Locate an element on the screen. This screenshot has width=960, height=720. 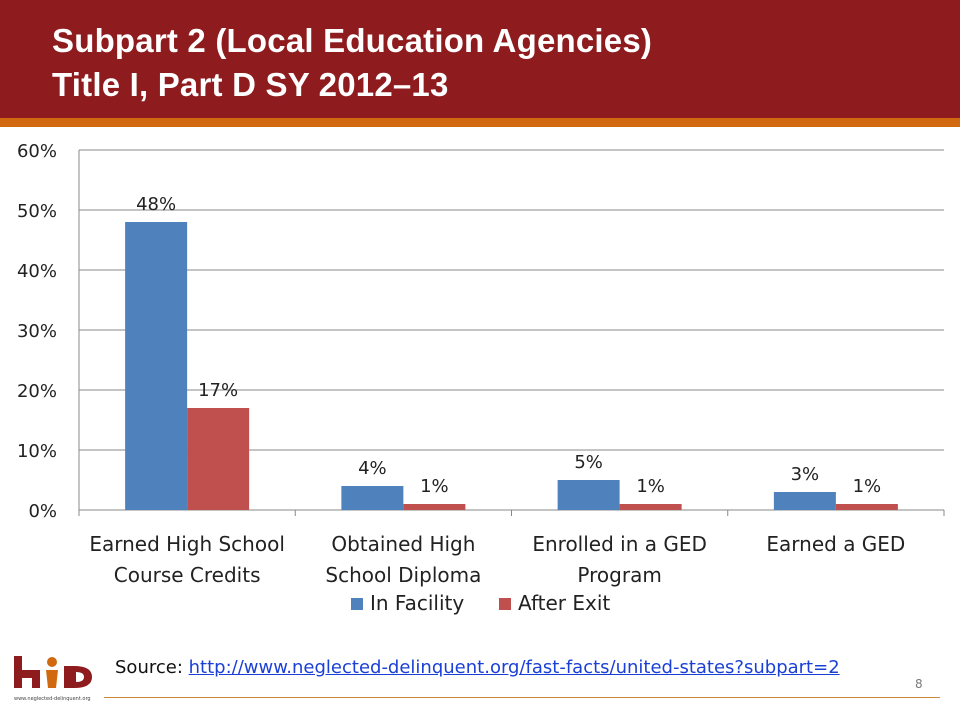
data-label: 5% is located at coordinates (588, 462).